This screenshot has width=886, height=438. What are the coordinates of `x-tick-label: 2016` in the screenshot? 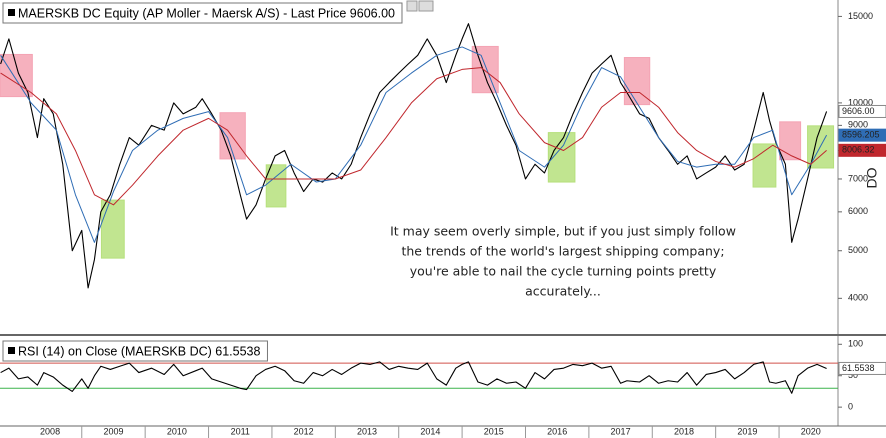 It's located at (557, 431).